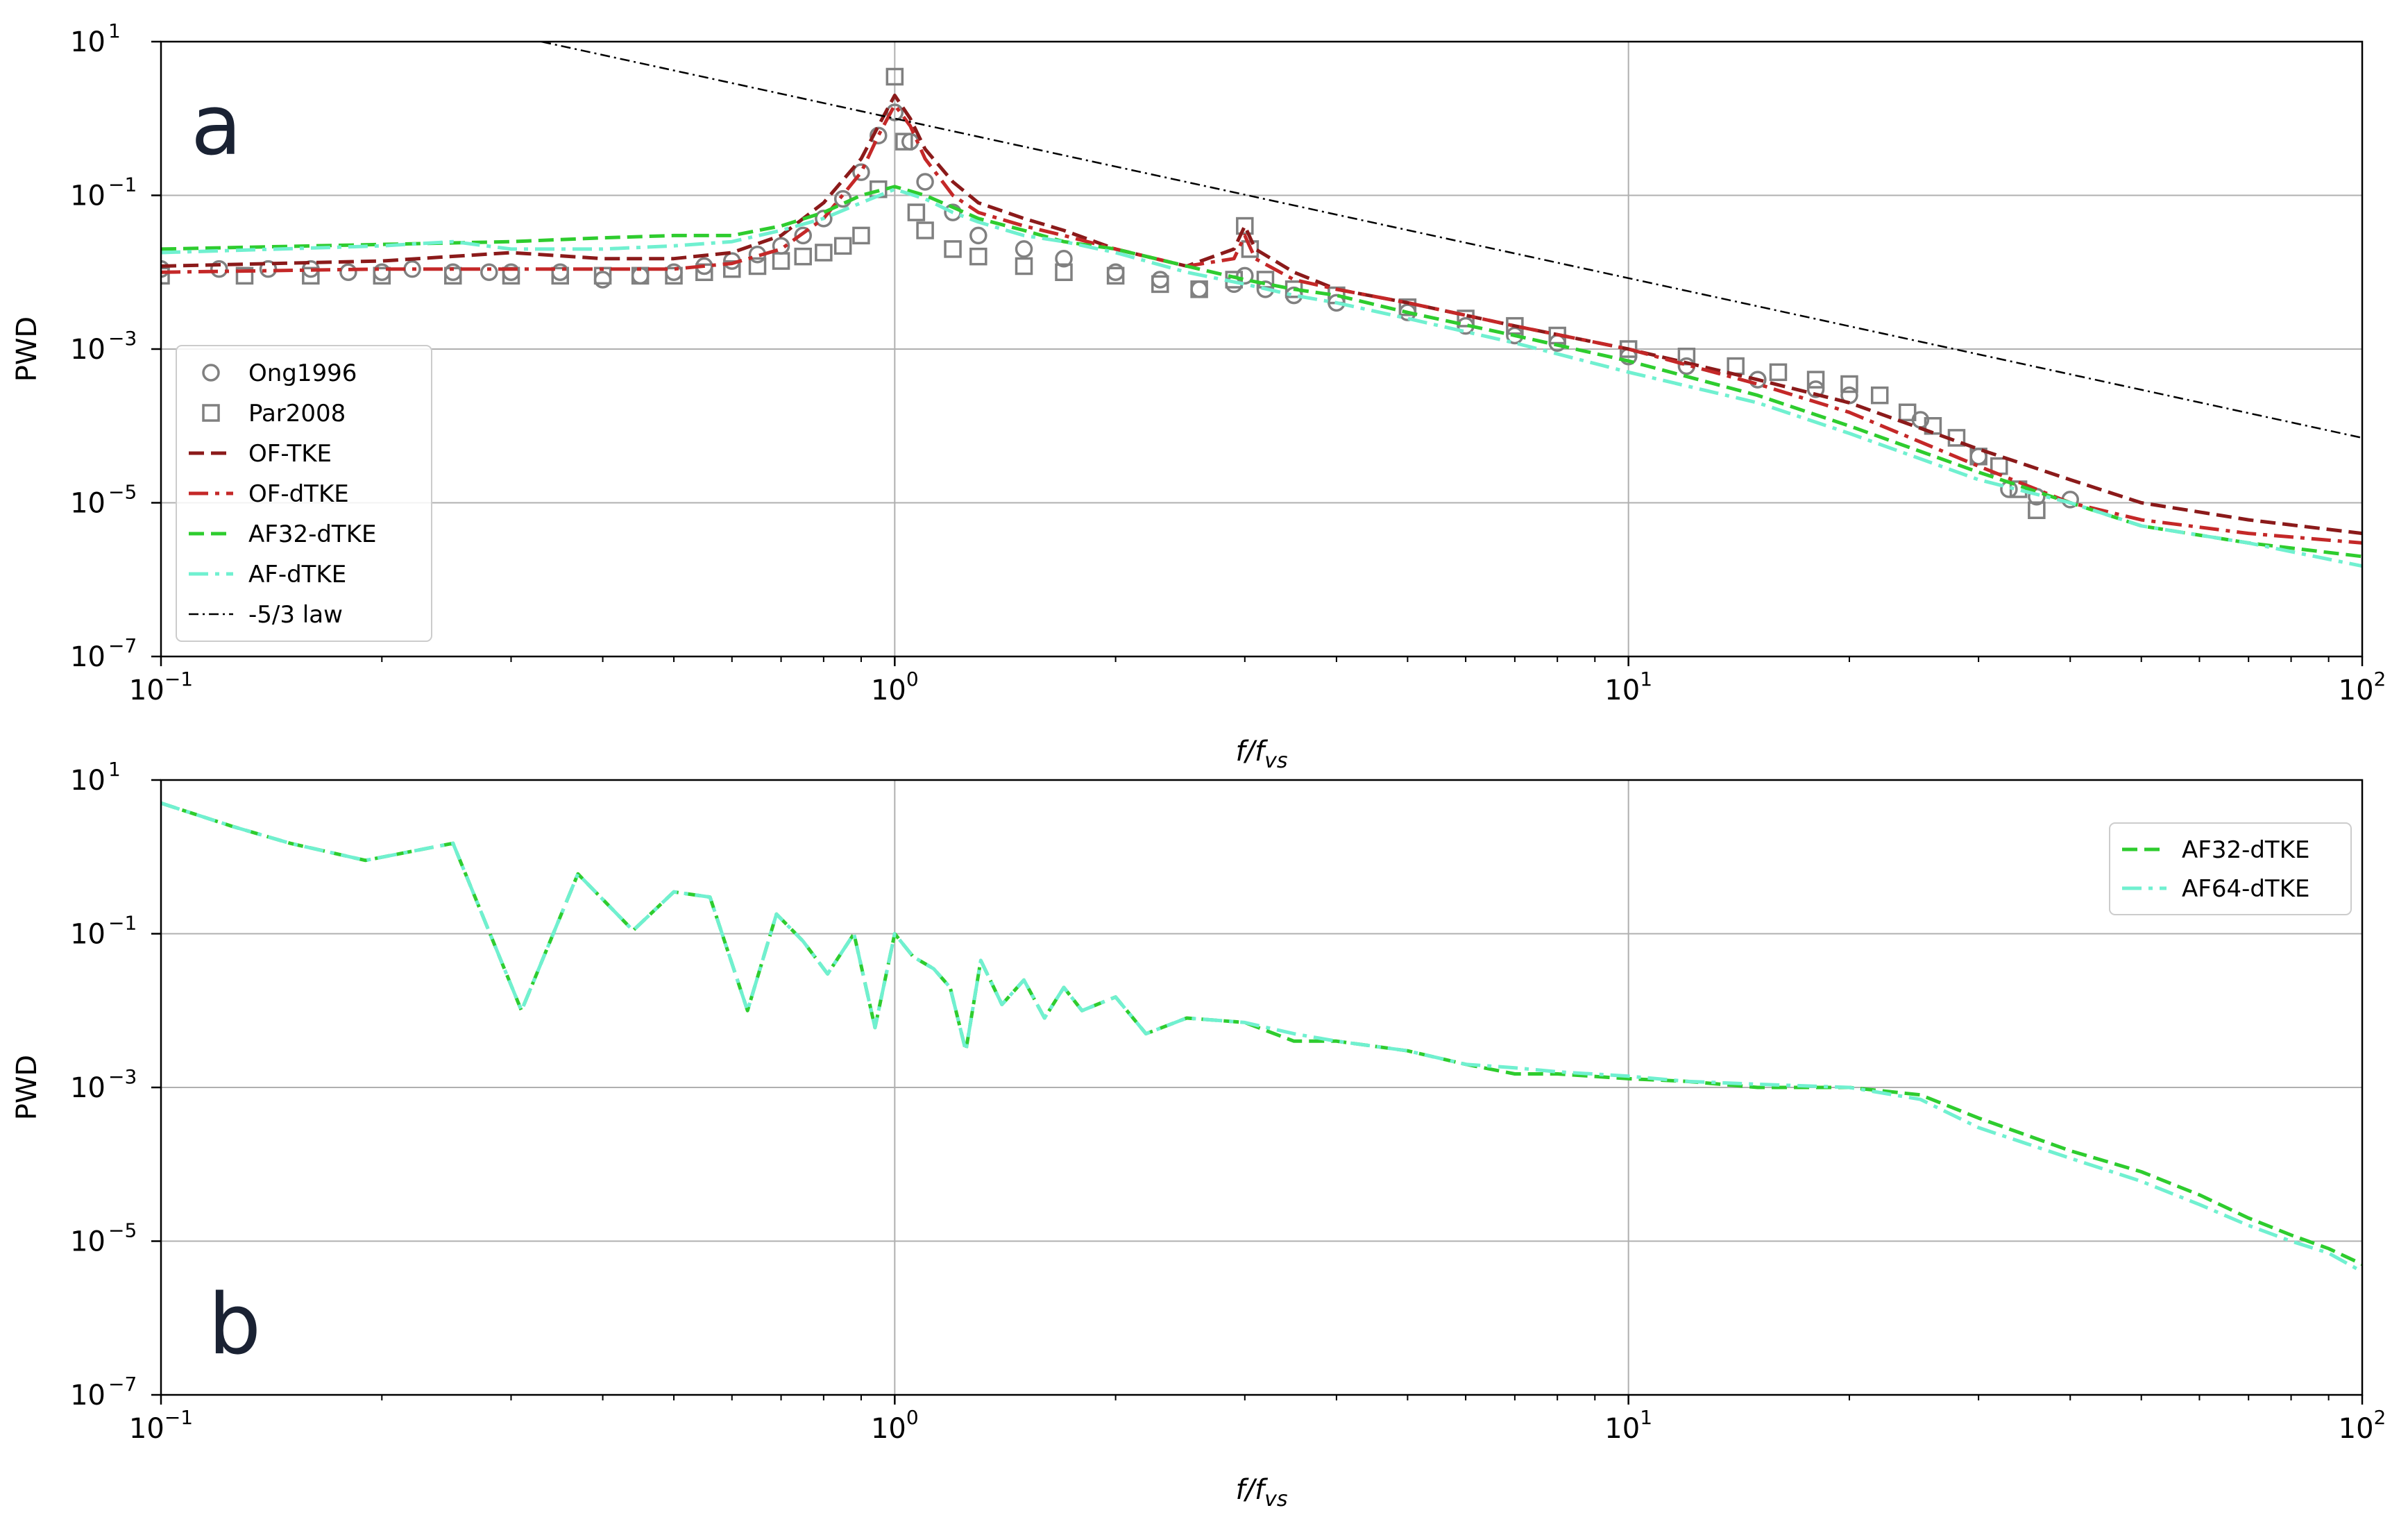  What do you see at coordinates (1261, 1492) in the screenshot?
I see `panel-b-xlabel: f/fvs` at bounding box center [1261, 1492].